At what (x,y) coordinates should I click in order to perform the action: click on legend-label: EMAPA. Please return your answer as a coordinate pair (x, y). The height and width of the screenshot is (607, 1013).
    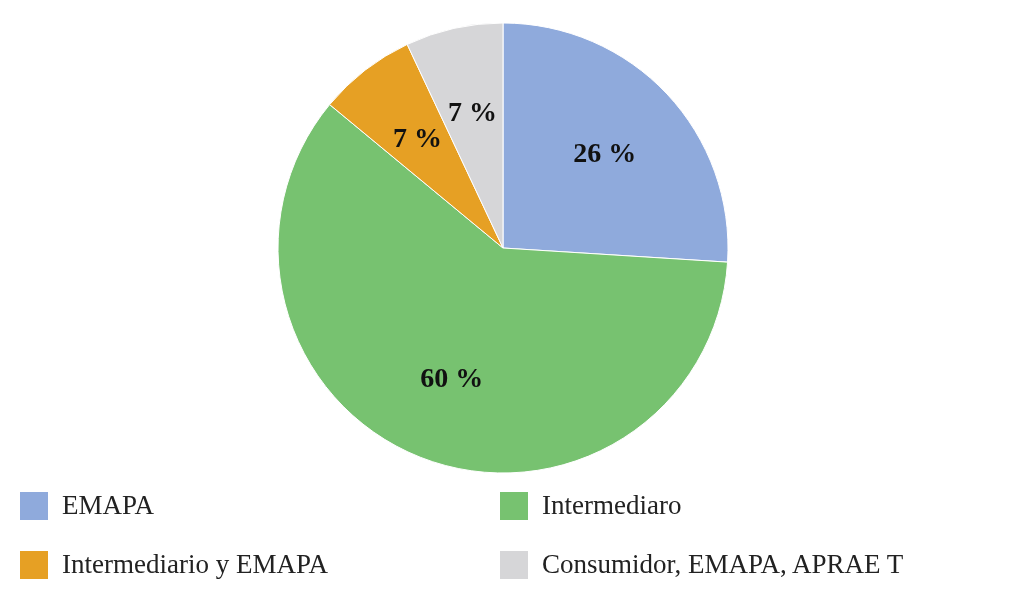
    Looking at the image, I should click on (108, 505).